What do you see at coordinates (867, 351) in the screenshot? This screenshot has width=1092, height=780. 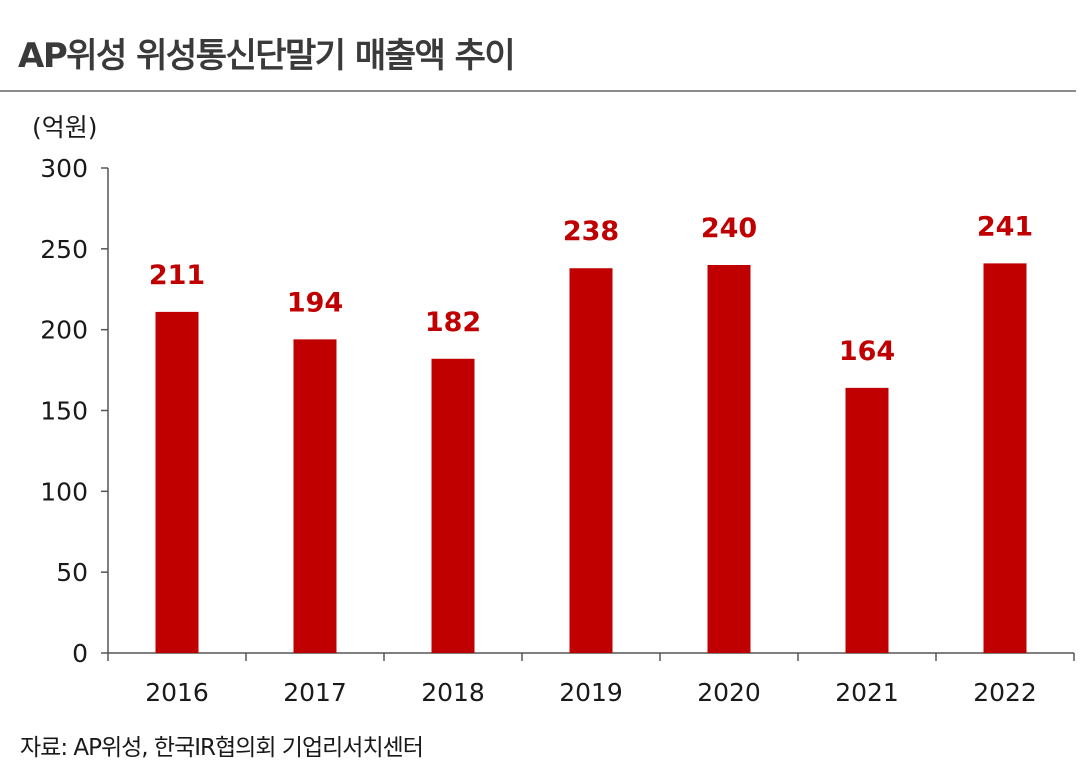 I see `data-label: 164` at bounding box center [867, 351].